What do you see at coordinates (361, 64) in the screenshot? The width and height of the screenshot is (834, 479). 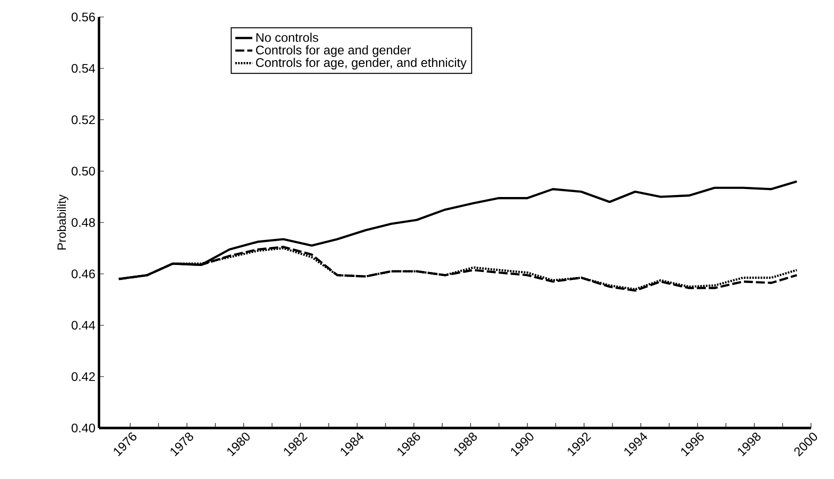 I see `legend-label: Controls for age, gender, and ethnicity` at bounding box center [361, 64].